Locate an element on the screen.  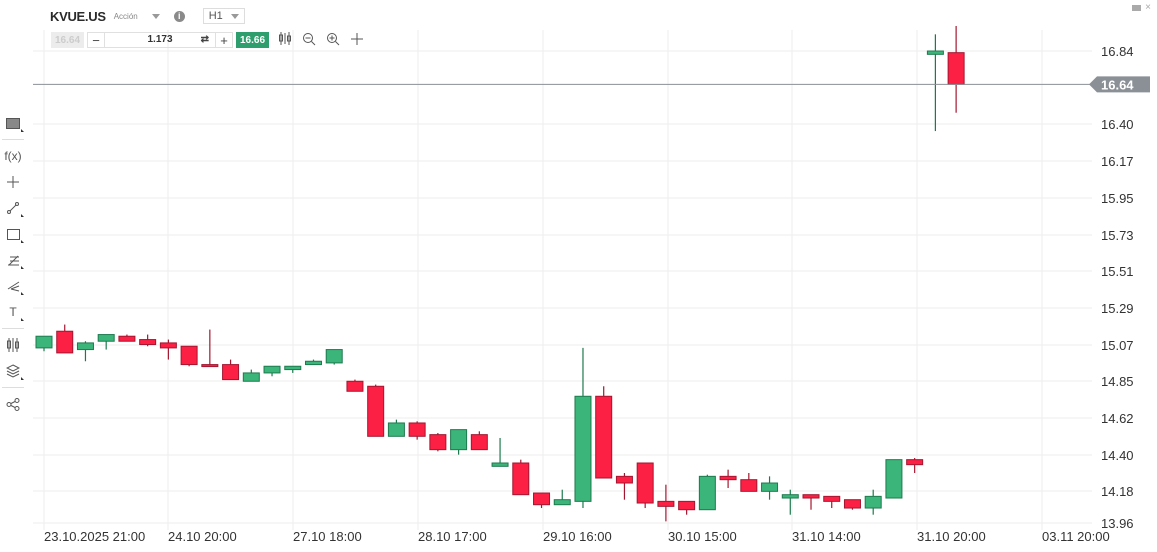
increase-button: + is located at coordinates (224, 40).